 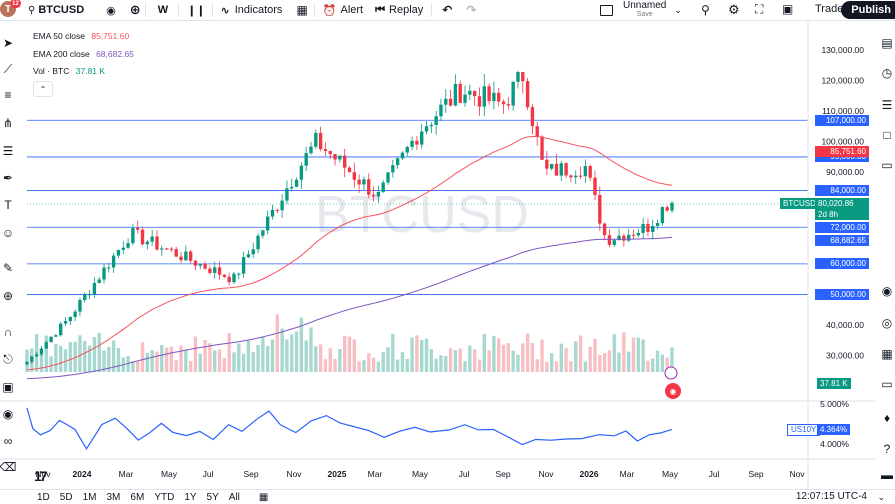 I want to click on replay-button: Replay, so click(x=406, y=10).